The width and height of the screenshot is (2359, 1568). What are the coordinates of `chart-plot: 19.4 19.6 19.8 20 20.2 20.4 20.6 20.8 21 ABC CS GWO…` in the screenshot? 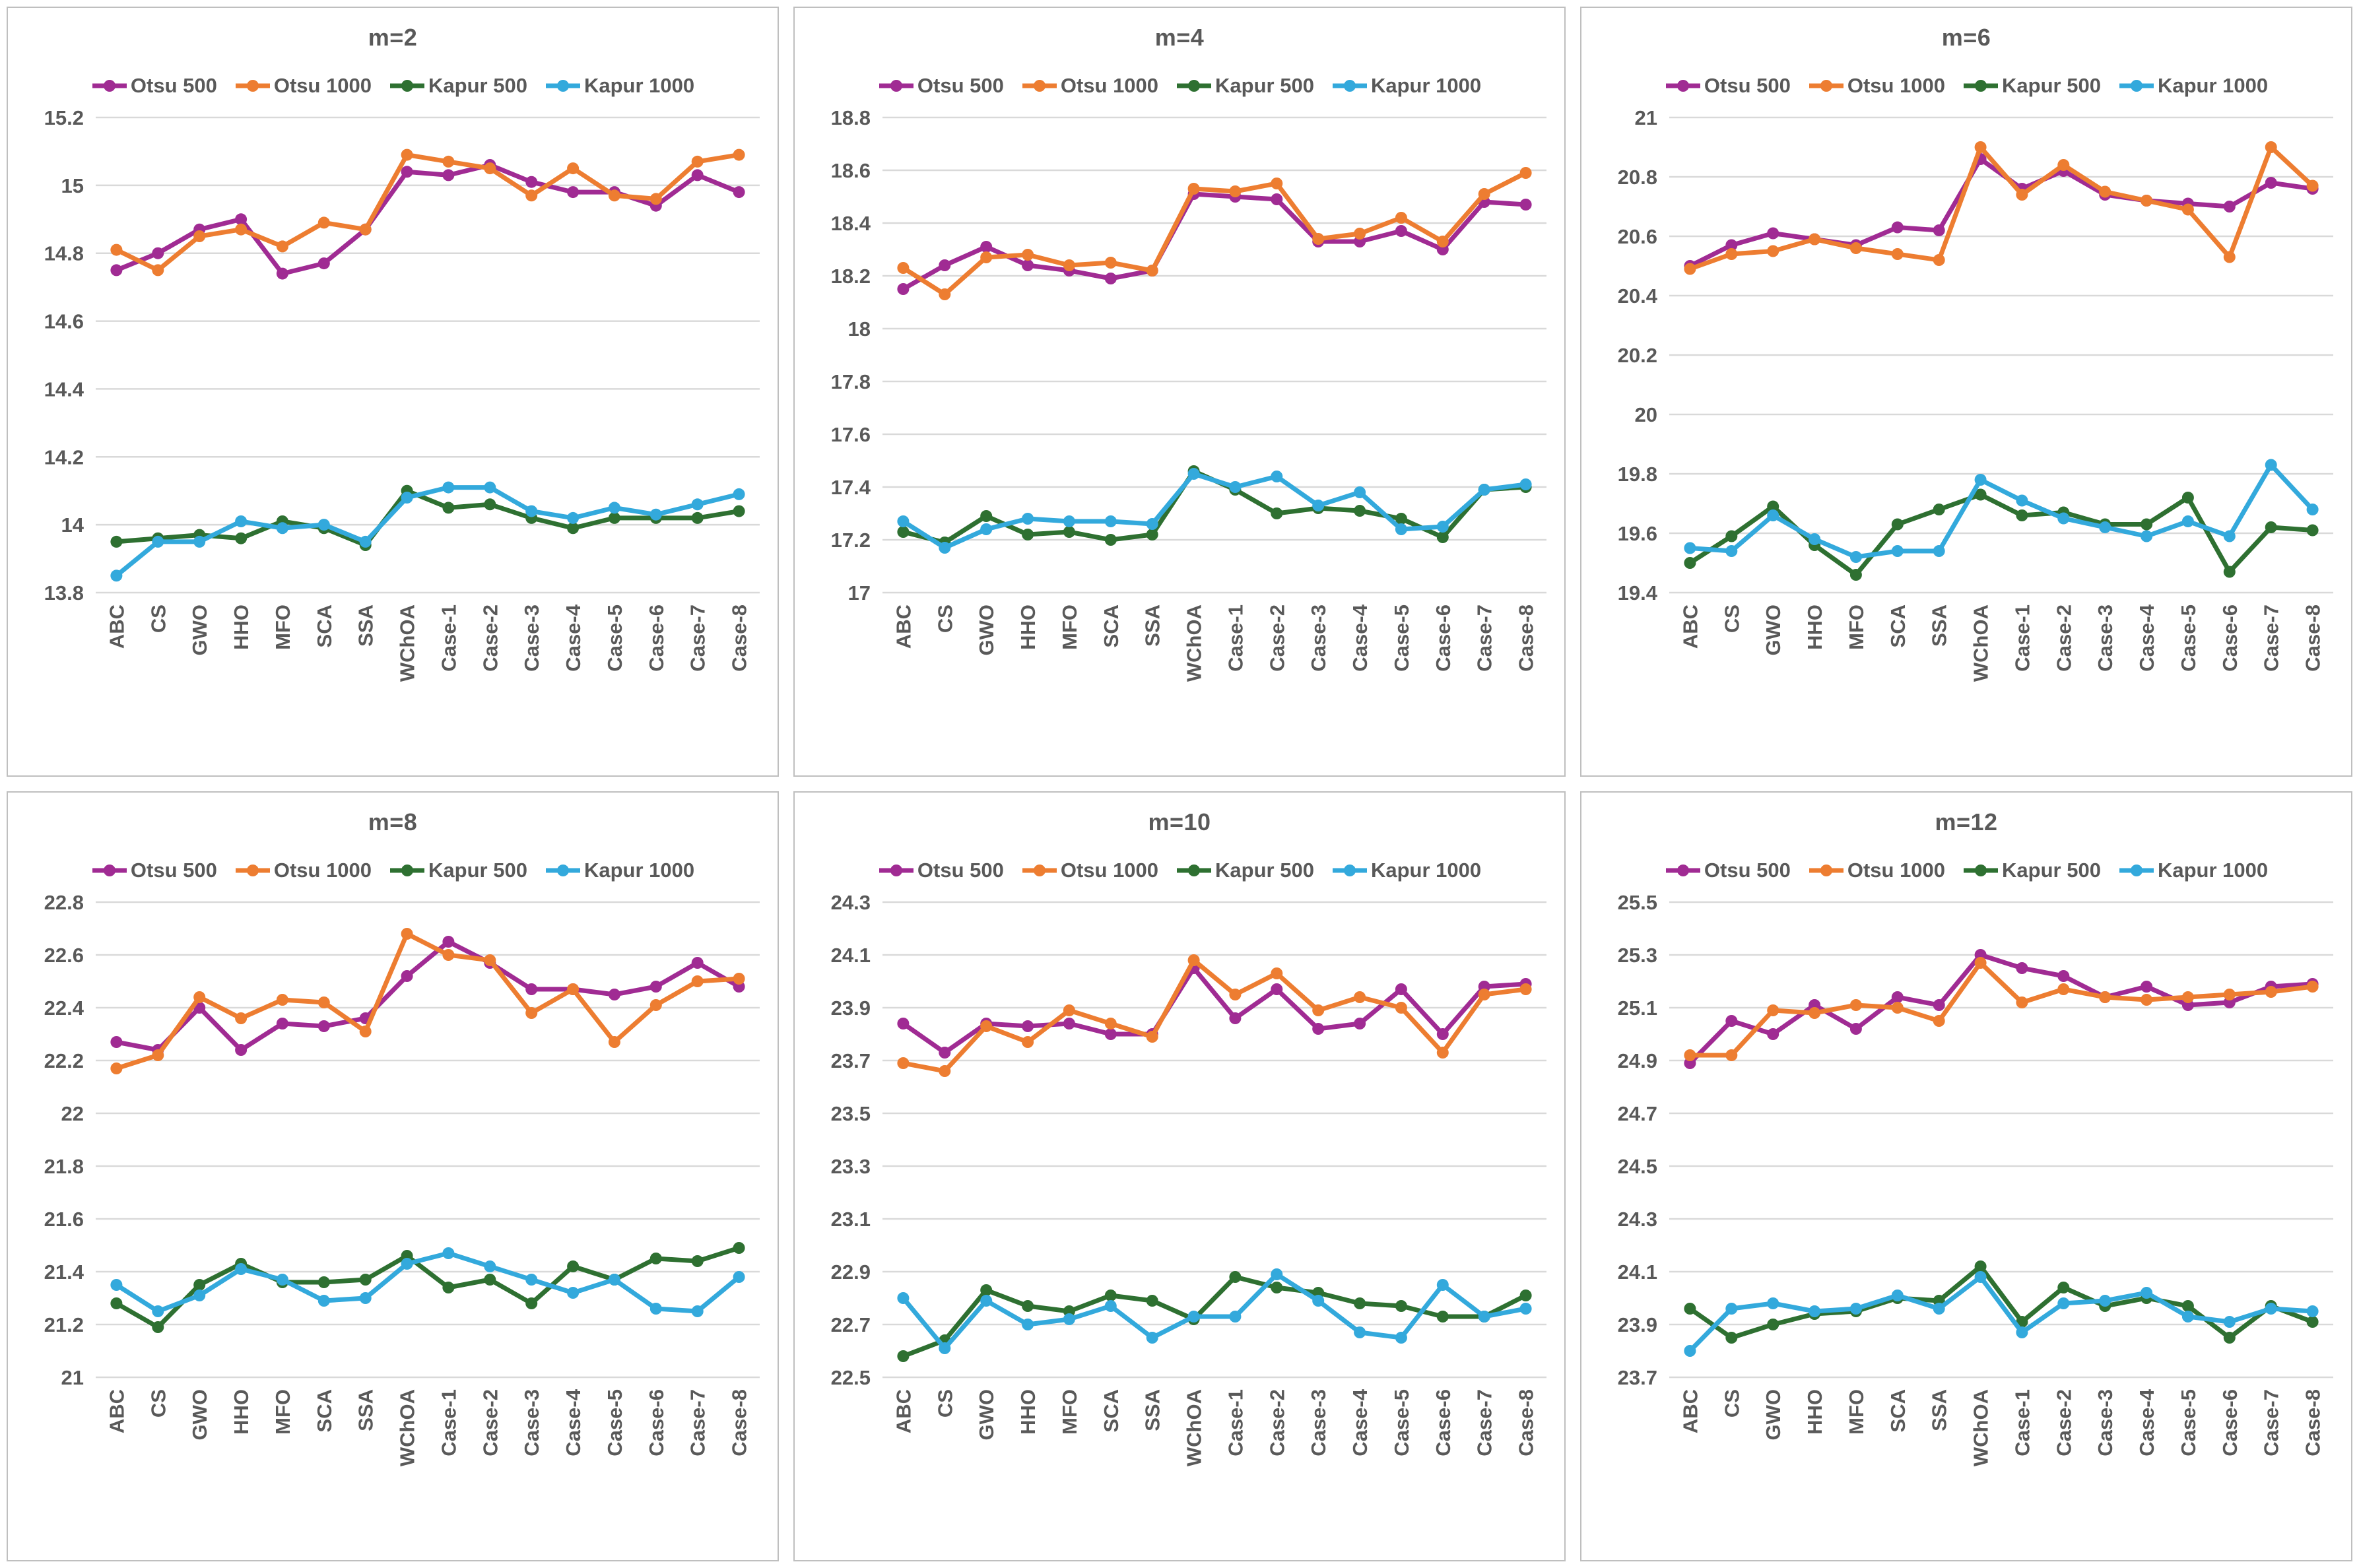 It's located at (1976, 394).